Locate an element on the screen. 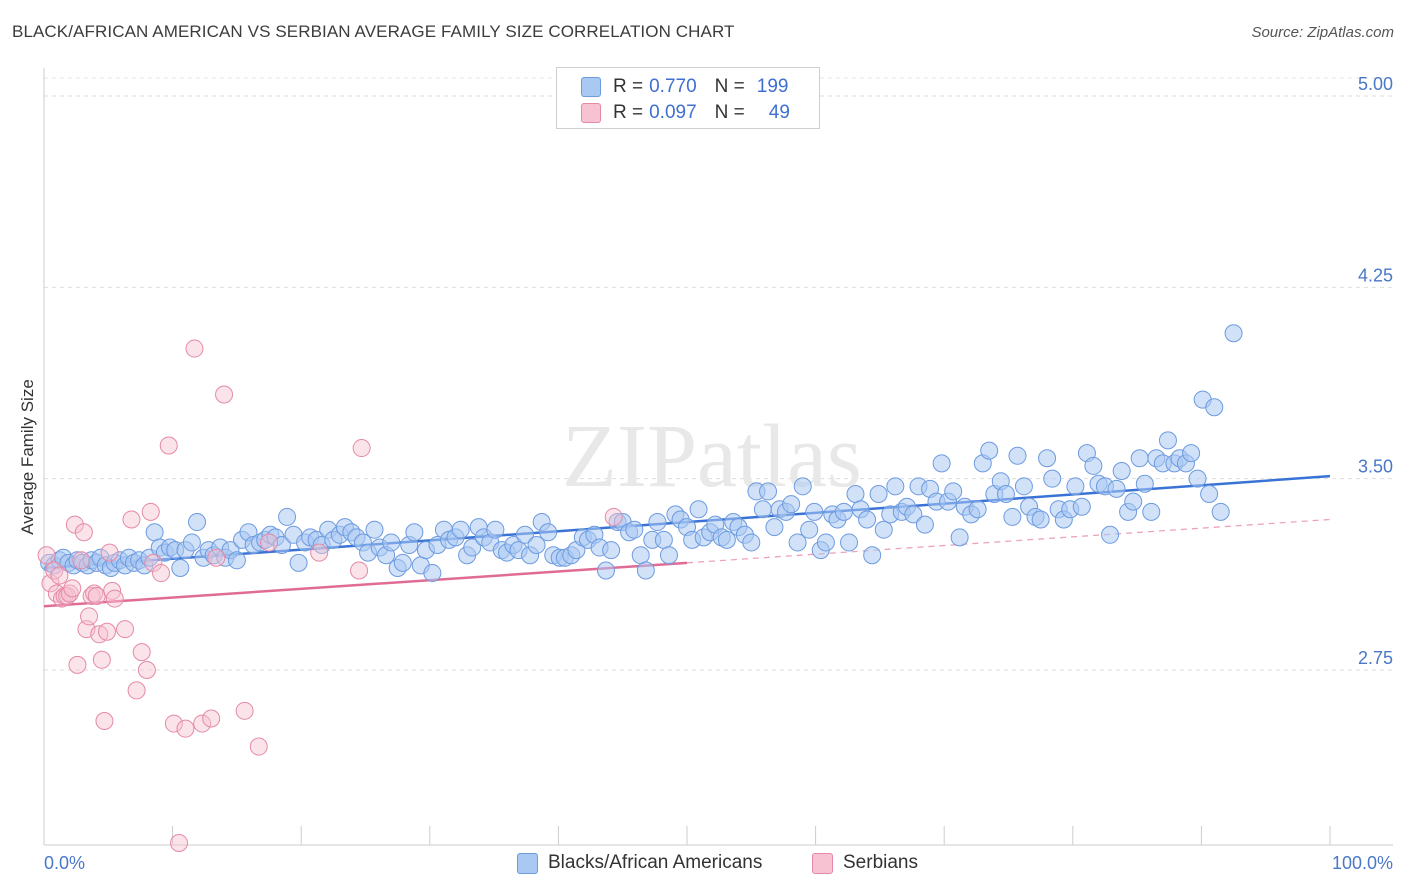 The image size is (1406, 892). n-value: 199 is located at coordinates (772, 86).